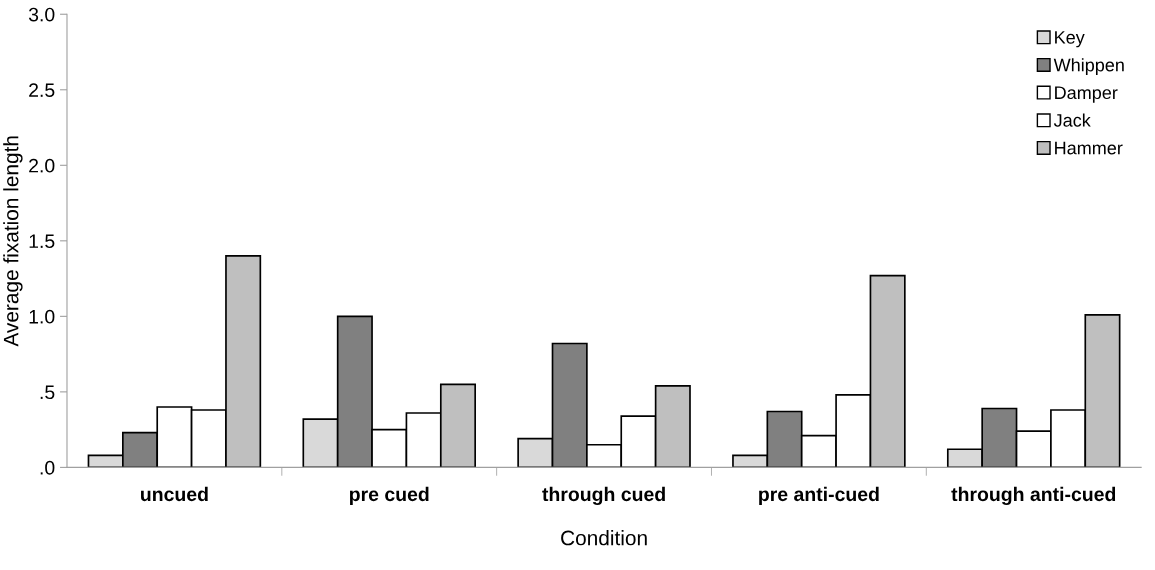 The width and height of the screenshot is (1155, 570). Describe the element at coordinates (1033, 496) in the screenshot. I see `x-tick-label: through anti-cued` at that location.